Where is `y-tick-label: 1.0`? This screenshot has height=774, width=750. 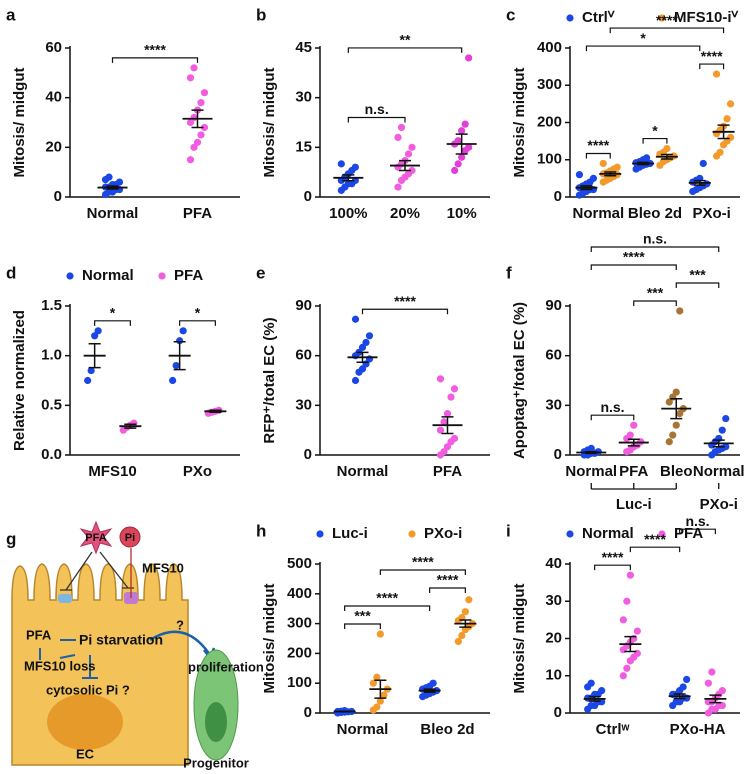
y-tick-label: 1.0 is located at coordinates (51, 355).